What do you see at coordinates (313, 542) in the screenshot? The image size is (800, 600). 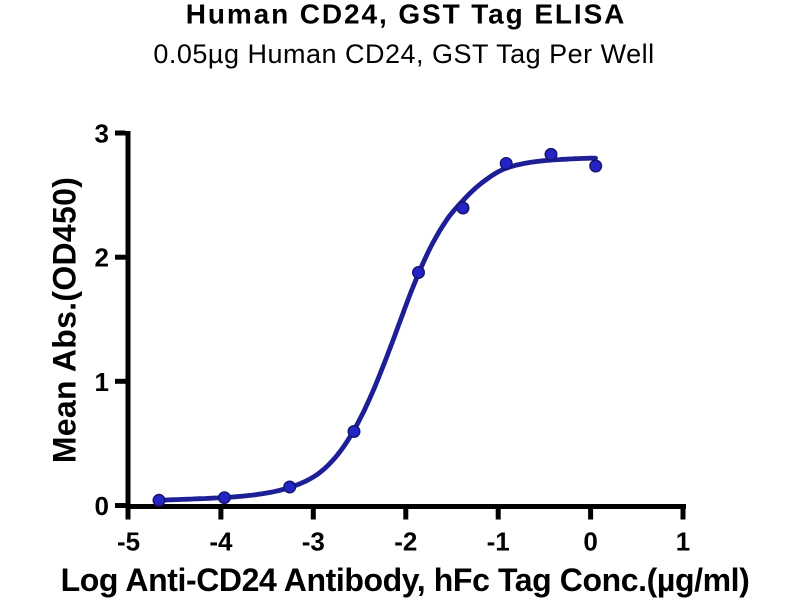 I see `svg-text: -3` at bounding box center [313, 542].